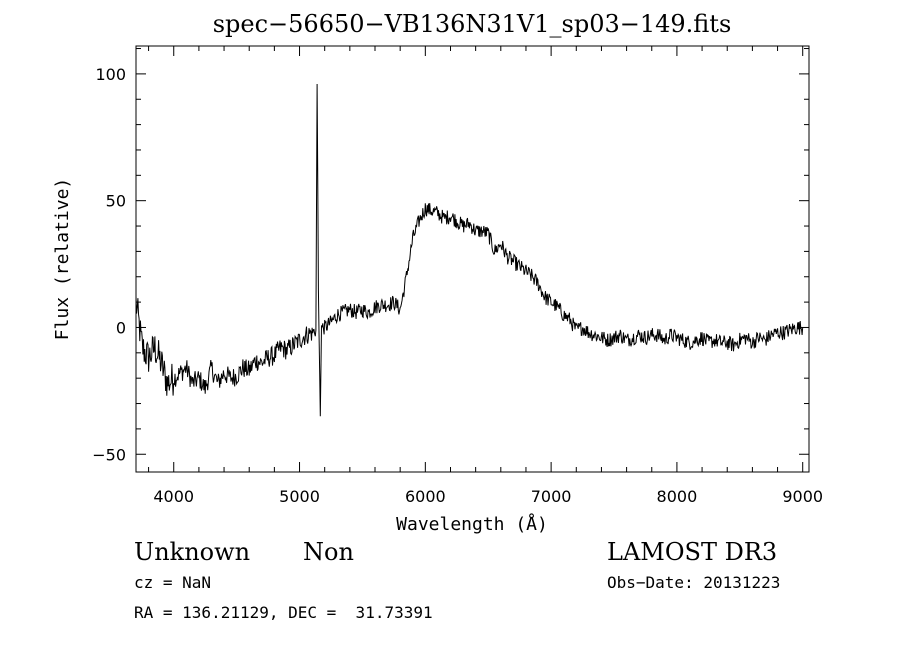  What do you see at coordinates (110, 74) in the screenshot?
I see `y-tick-label: 100` at bounding box center [110, 74].